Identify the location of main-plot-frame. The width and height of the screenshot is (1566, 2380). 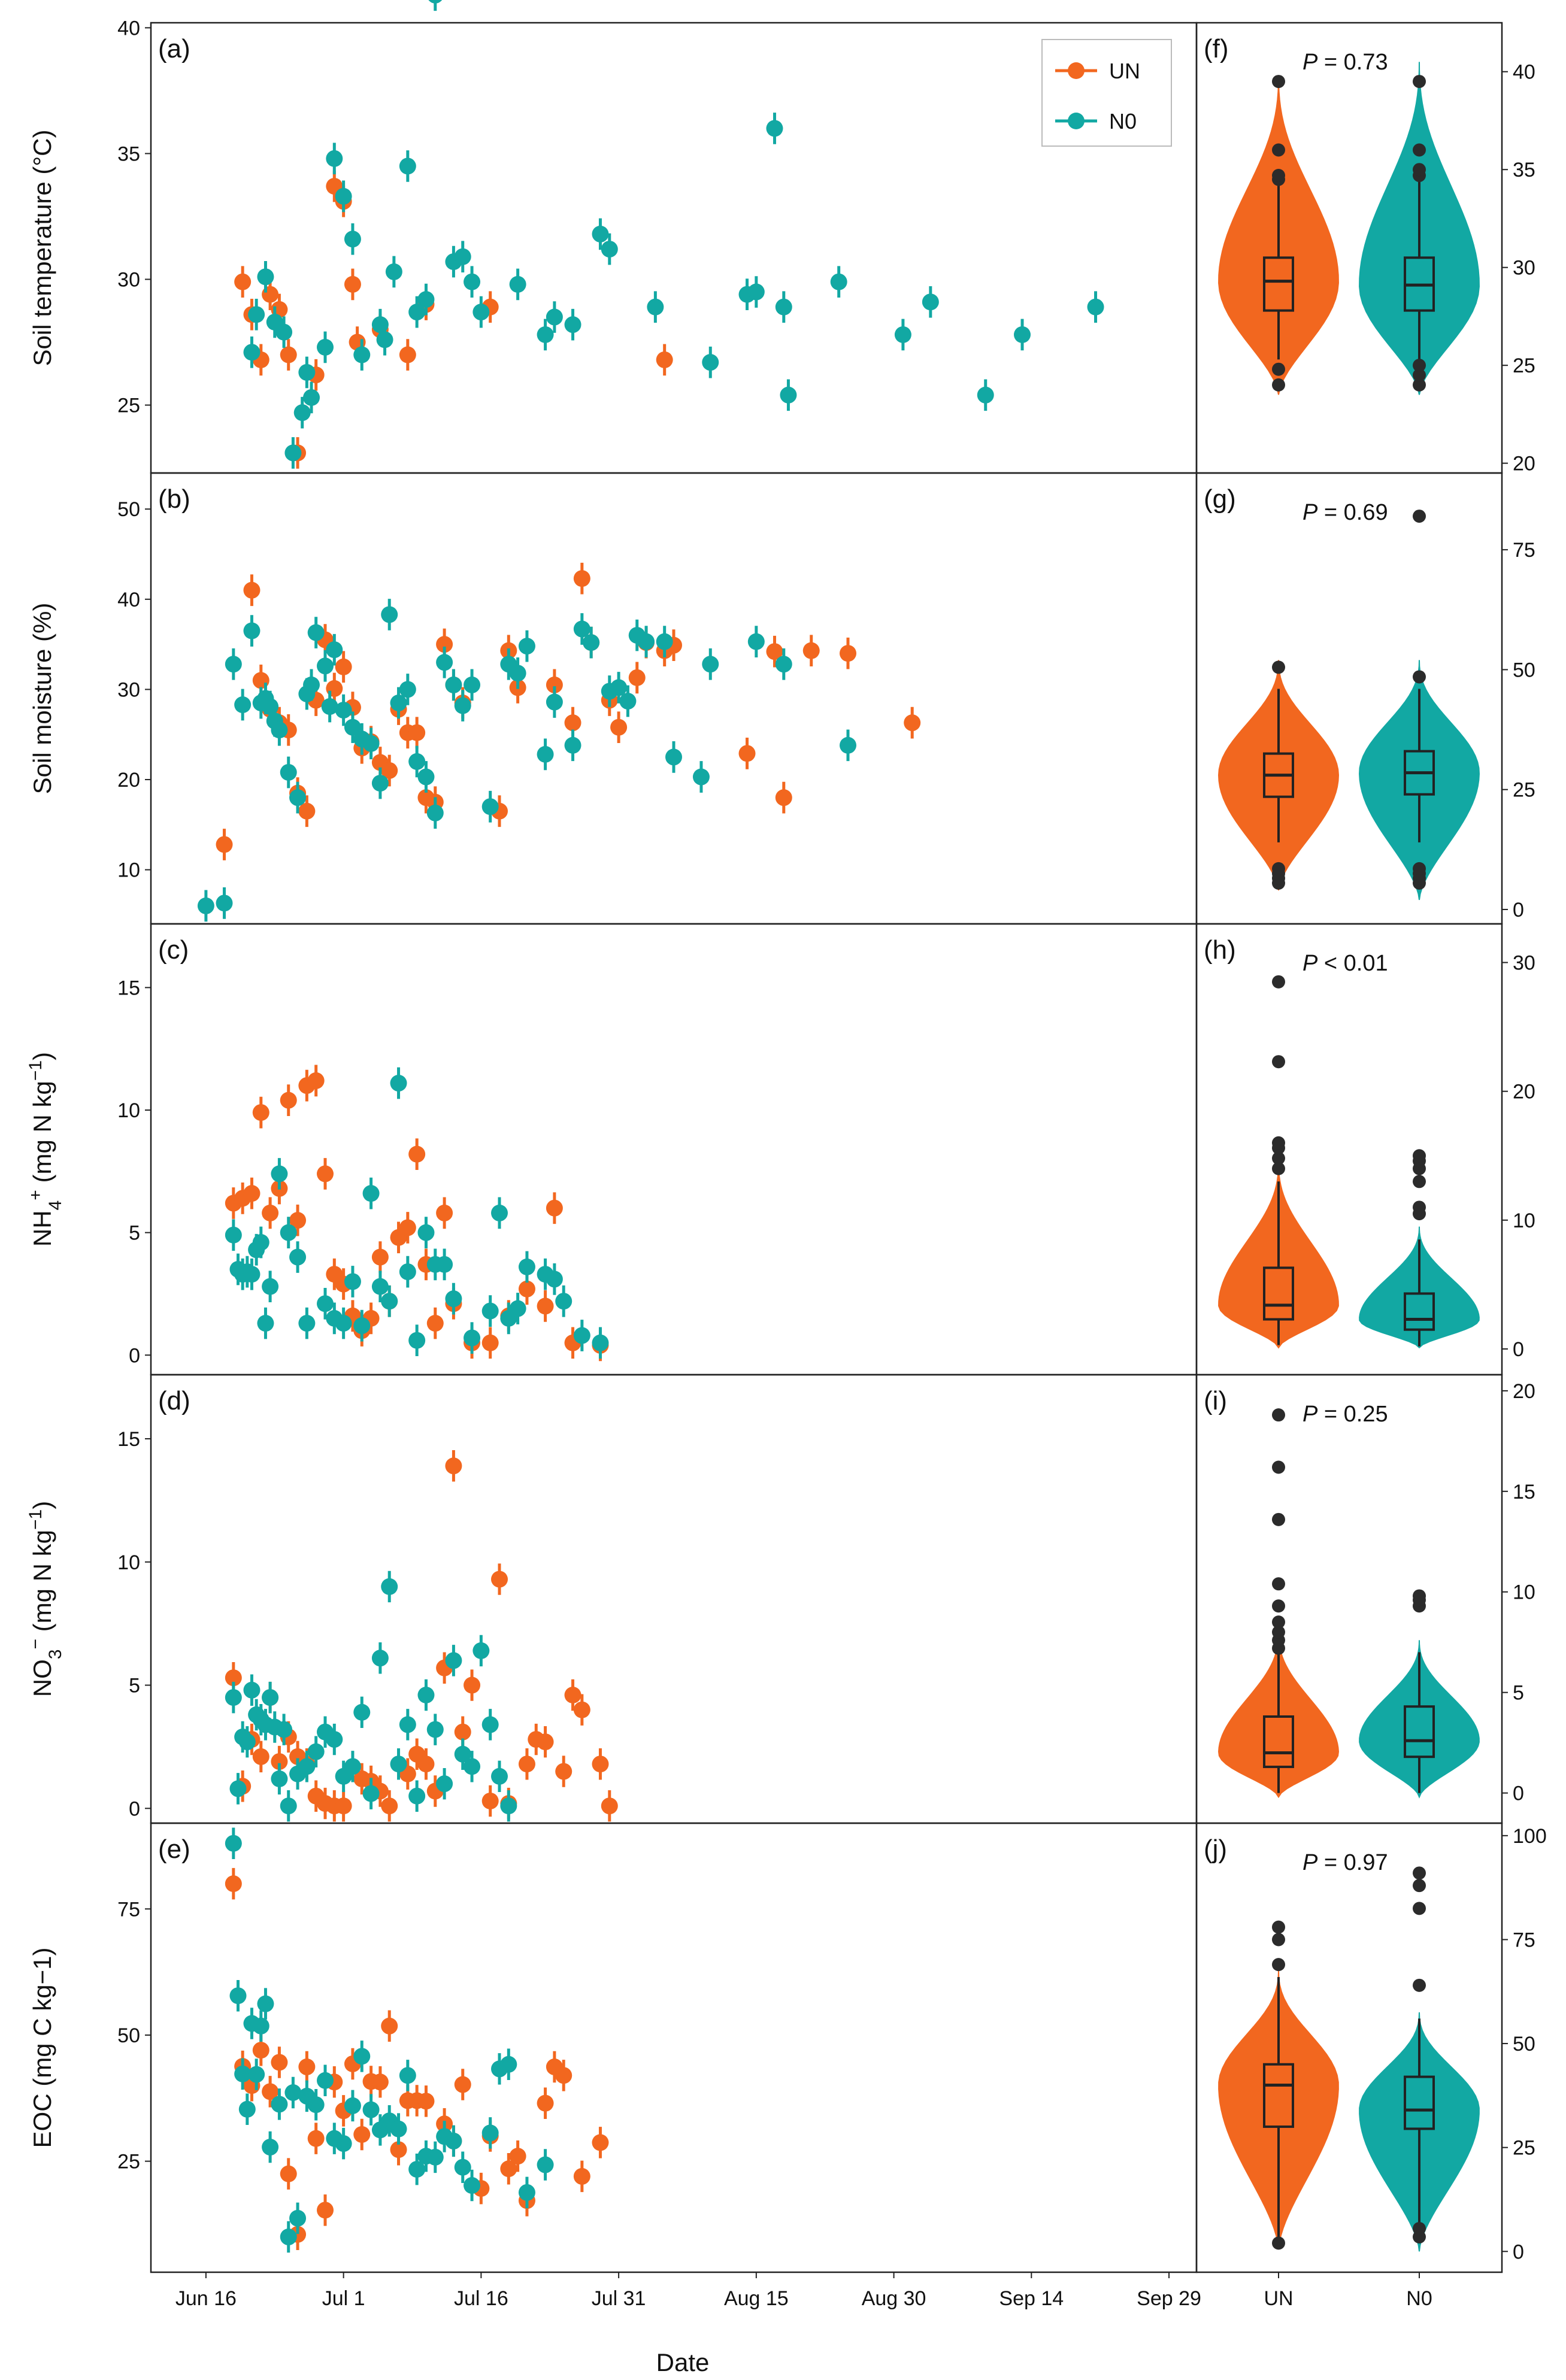
(674, 1149).